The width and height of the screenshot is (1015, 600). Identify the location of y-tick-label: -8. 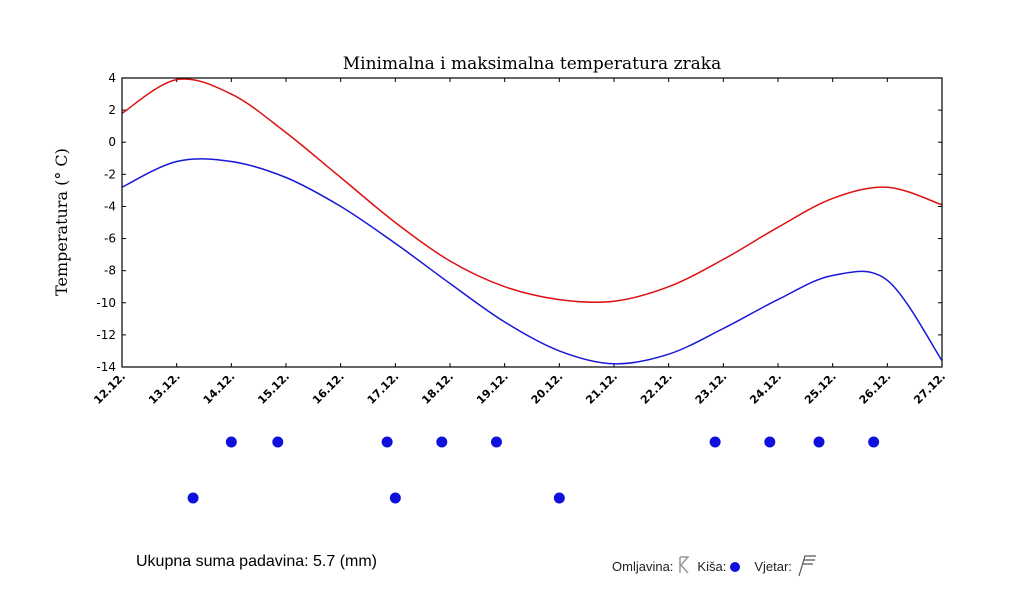
(110, 271).